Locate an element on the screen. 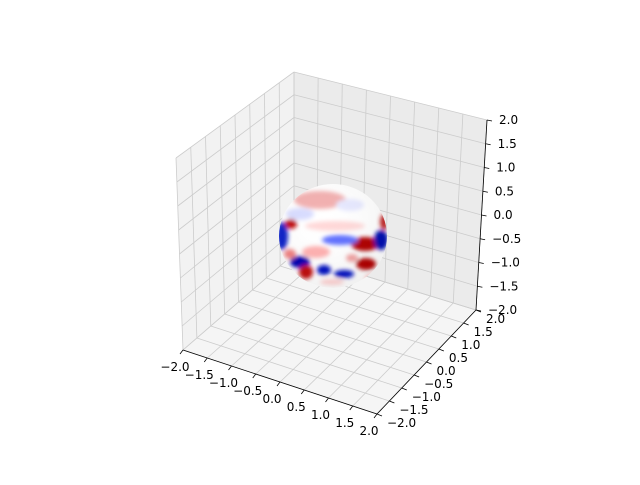  x-tick-label: −2.0 is located at coordinates (174, 367).